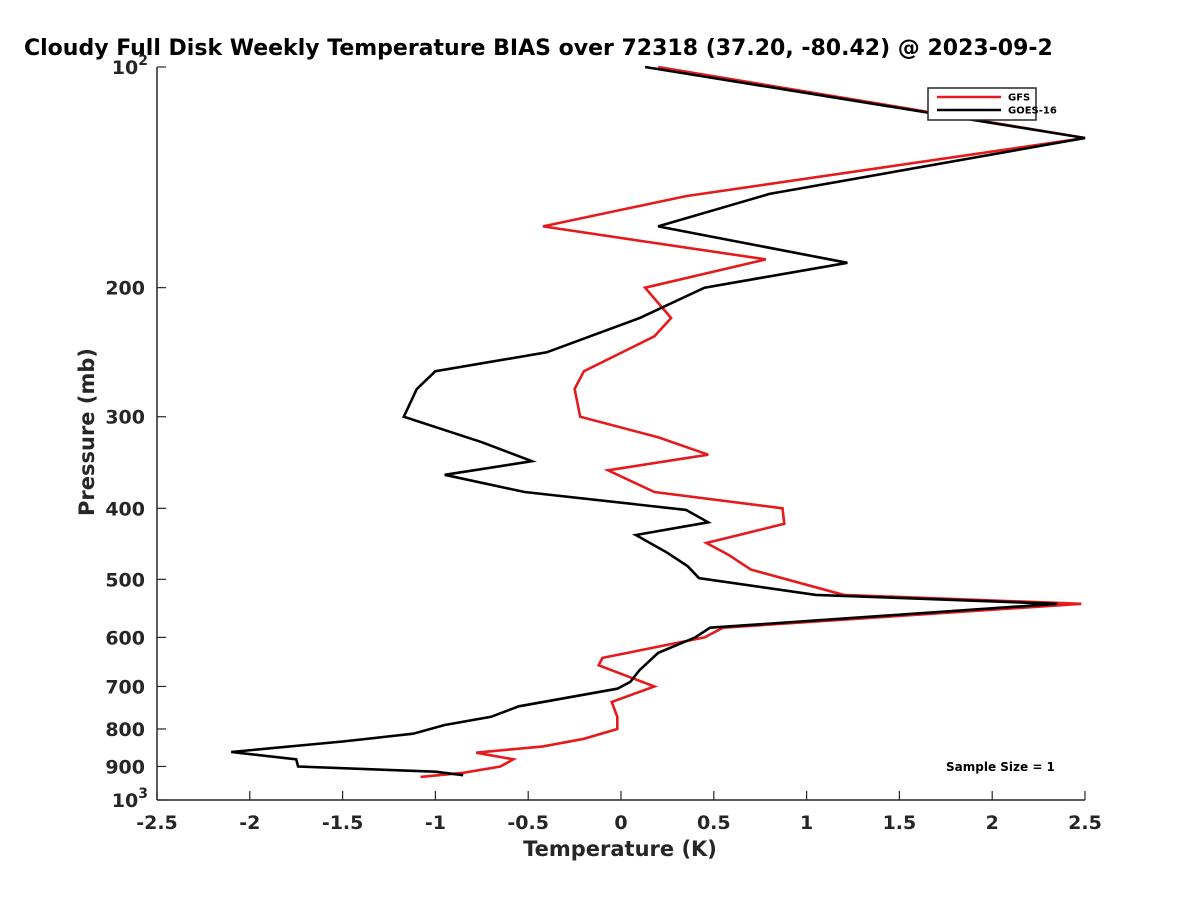 The height and width of the screenshot is (900, 1200). Describe the element at coordinates (528, 823) in the screenshot. I see `x-tick-label: -0.5` at that location.